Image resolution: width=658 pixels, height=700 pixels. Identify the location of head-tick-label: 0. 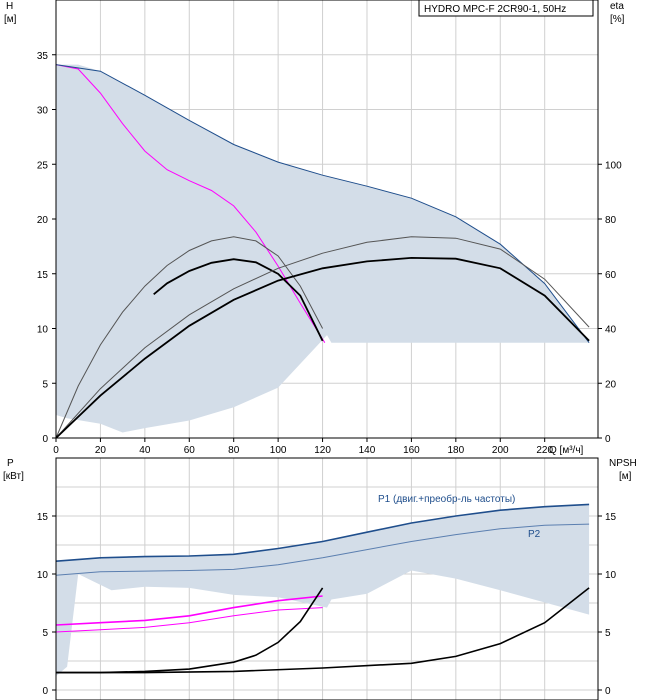
(45, 439).